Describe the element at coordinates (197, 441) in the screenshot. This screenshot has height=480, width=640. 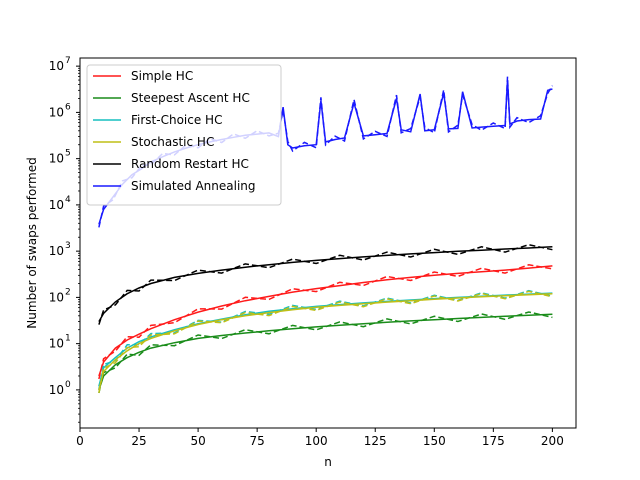
I see `x-tick-label: 50` at that location.